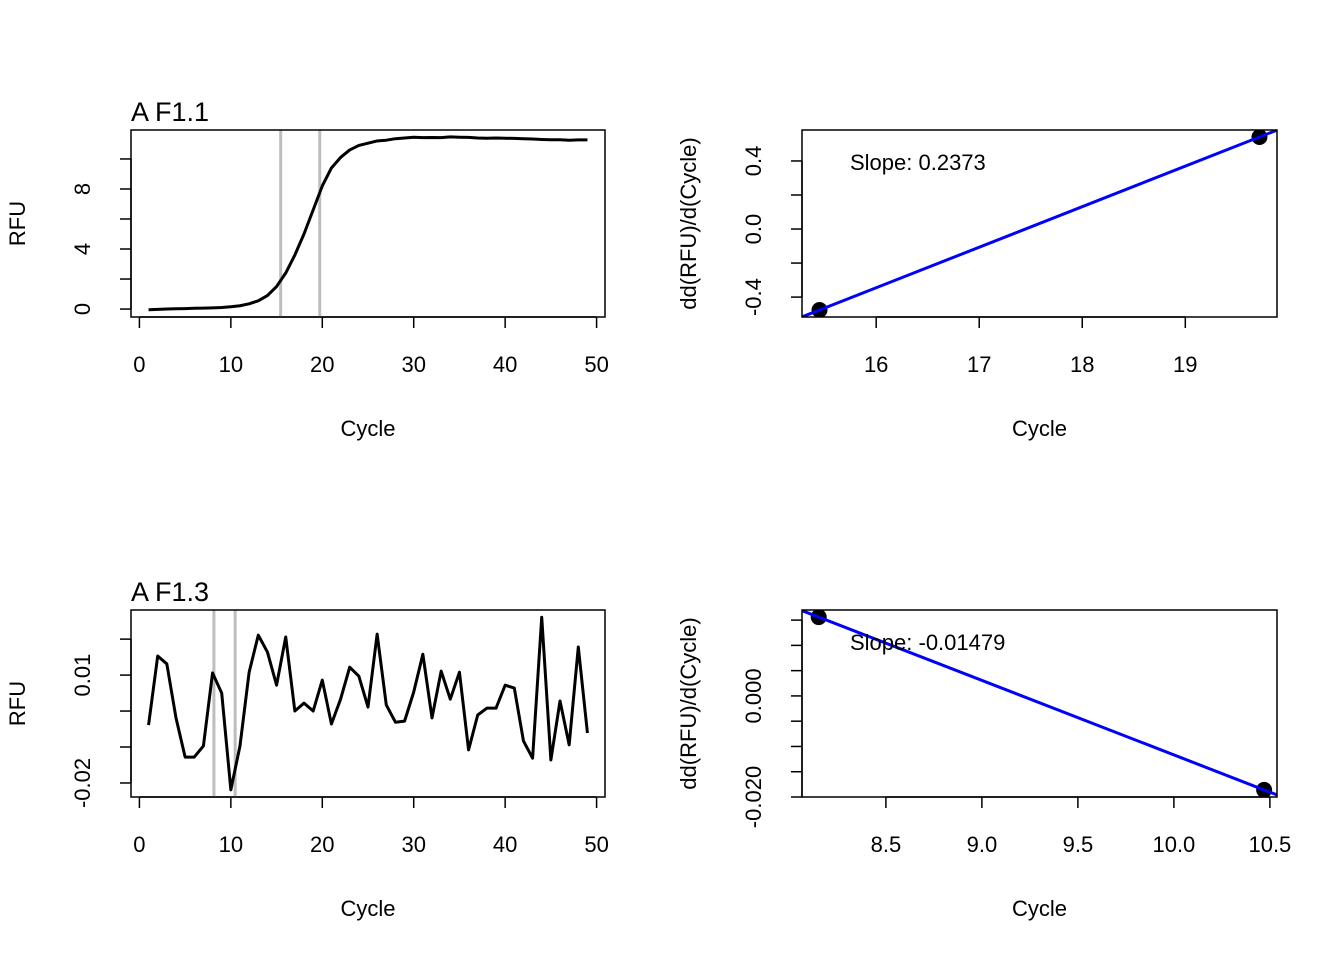  Describe the element at coordinates (1173, 844) in the screenshot. I see `x-tick-label: 10.0` at that location.